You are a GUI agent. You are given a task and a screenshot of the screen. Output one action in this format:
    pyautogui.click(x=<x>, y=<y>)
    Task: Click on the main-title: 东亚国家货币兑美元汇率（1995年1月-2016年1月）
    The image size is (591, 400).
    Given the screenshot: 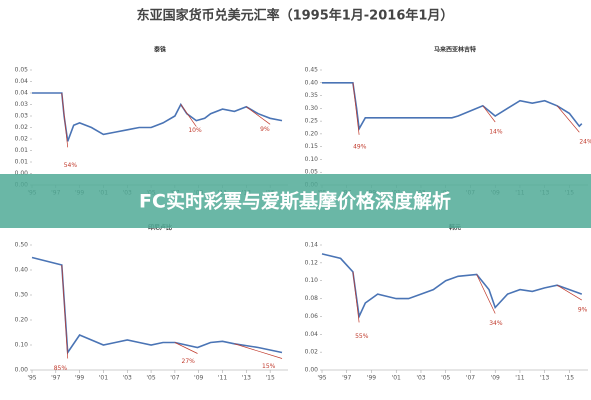 What is the action you would take?
    pyautogui.click(x=295, y=16)
    